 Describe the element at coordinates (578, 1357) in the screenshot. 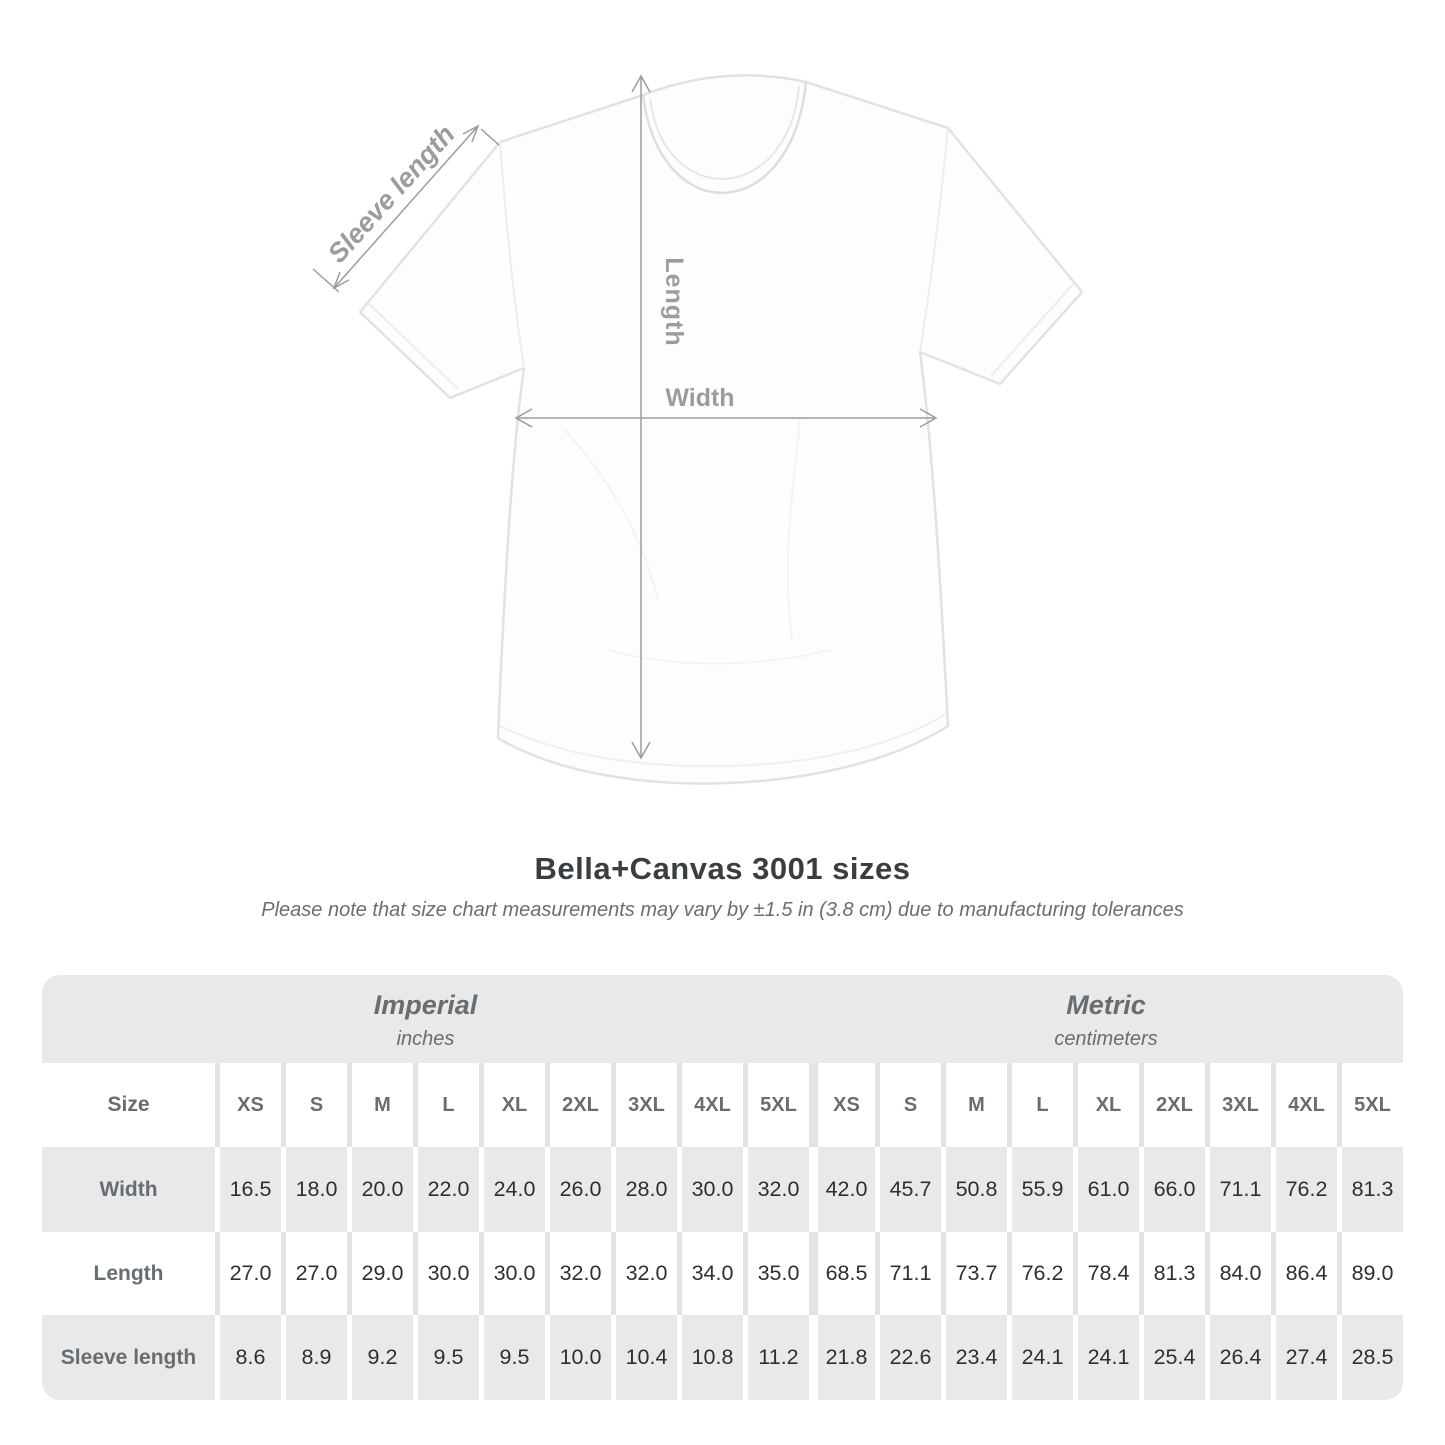

I see `value-cell: 10.0` at that location.